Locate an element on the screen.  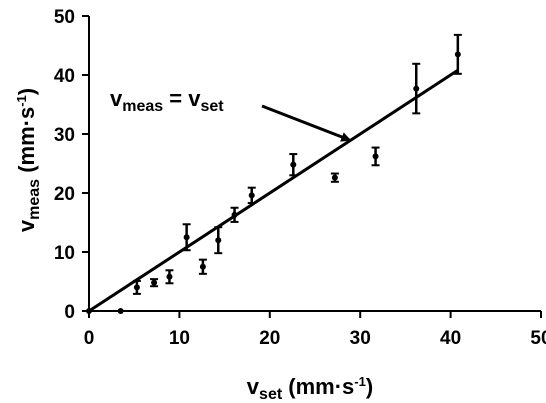
x-tick-label: 40 is located at coordinates (450, 338).